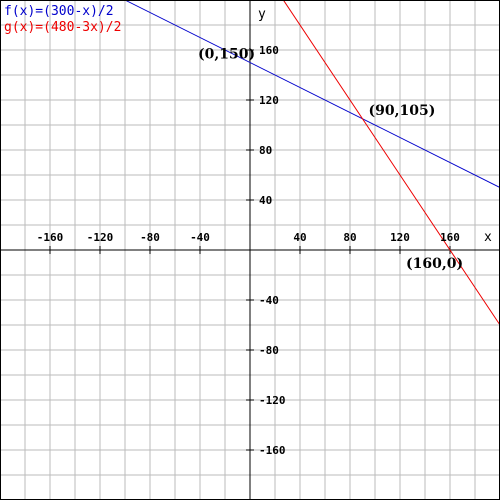 This screenshot has width=500, height=500. What do you see at coordinates (269, 300) in the screenshot?
I see `y-tick-label: -40` at bounding box center [269, 300].